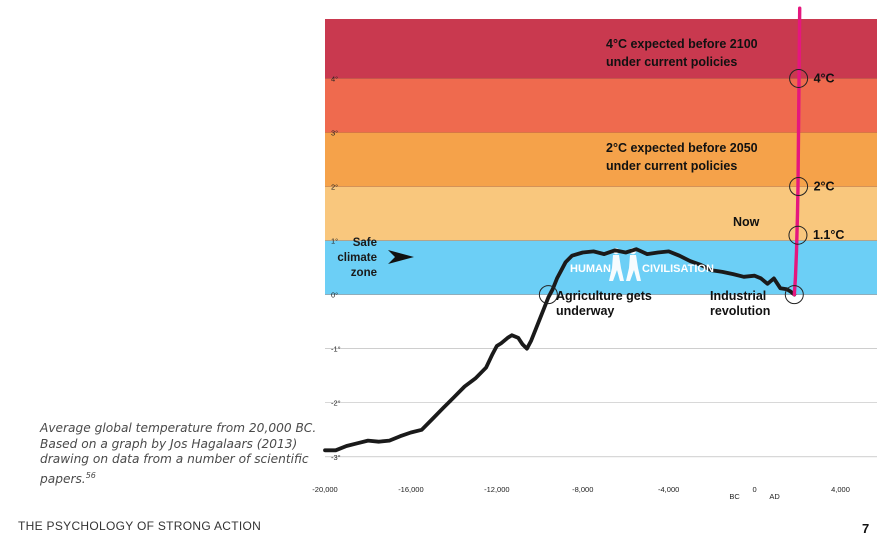 Image resolution: width=894 pixels, height=552 pixels. I want to click on safe-zone-label-2: climate, so click(357, 258).